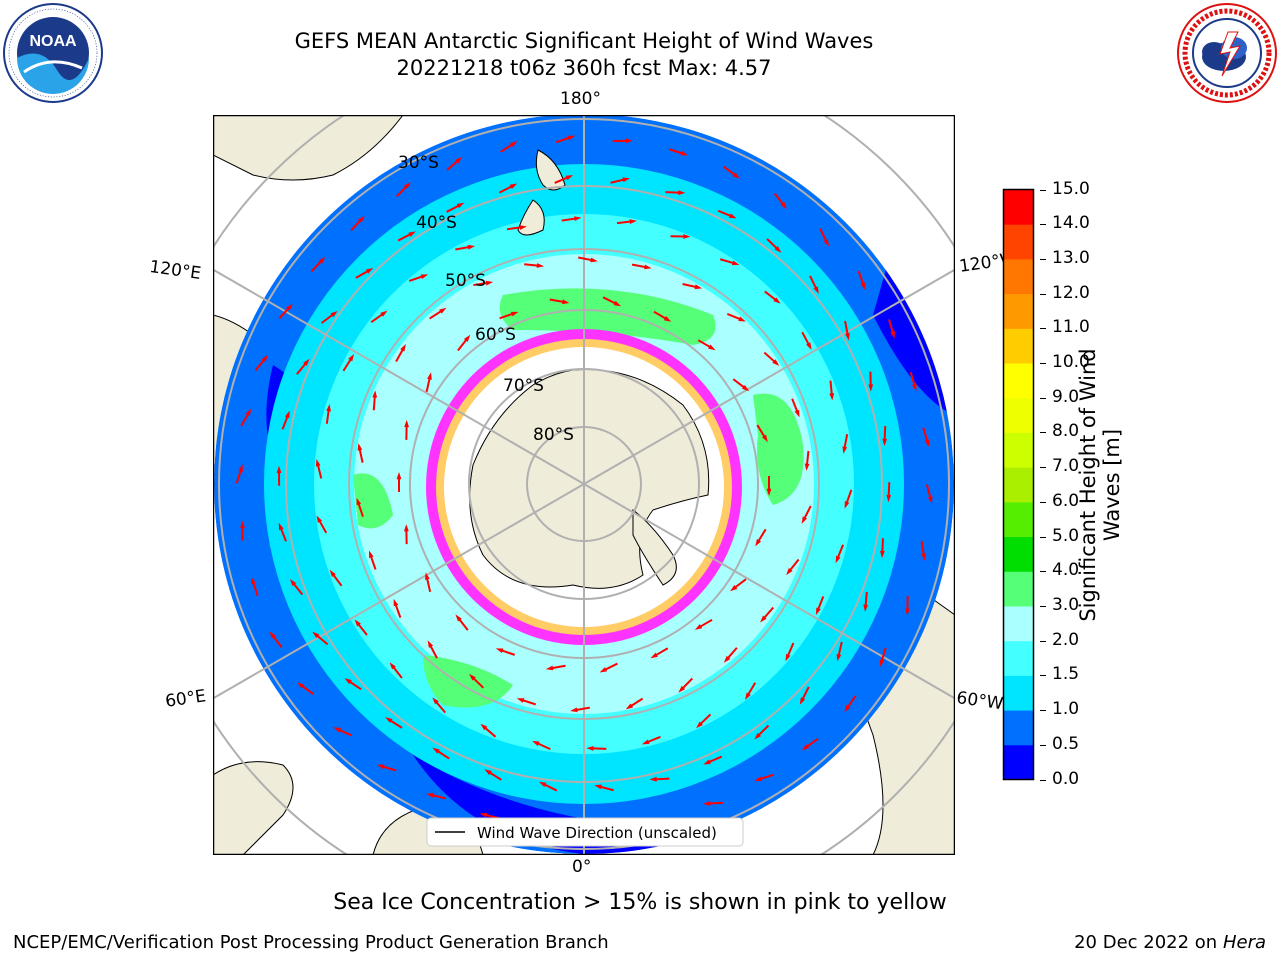 The height and width of the screenshot is (960, 1280). What do you see at coordinates (580, 99) in the screenshot?
I see `lon-label-180: 180°` at bounding box center [580, 99].